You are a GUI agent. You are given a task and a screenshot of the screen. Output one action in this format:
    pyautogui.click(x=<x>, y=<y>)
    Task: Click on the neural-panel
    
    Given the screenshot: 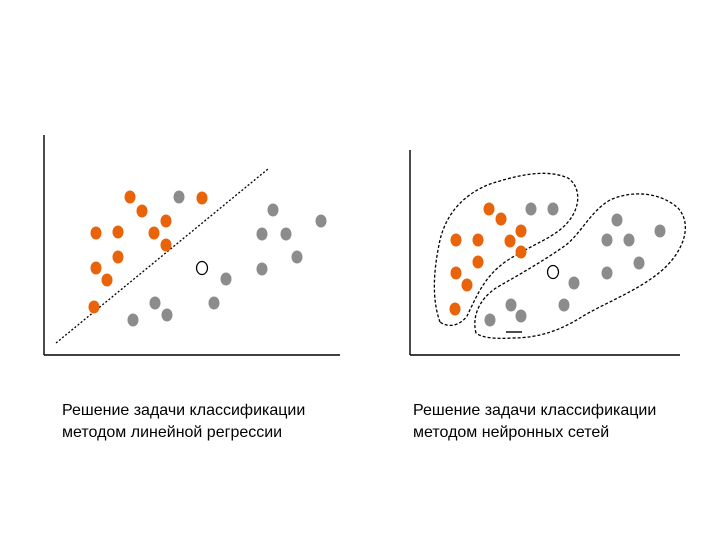 What is the action you would take?
    pyautogui.click(x=547, y=253)
    